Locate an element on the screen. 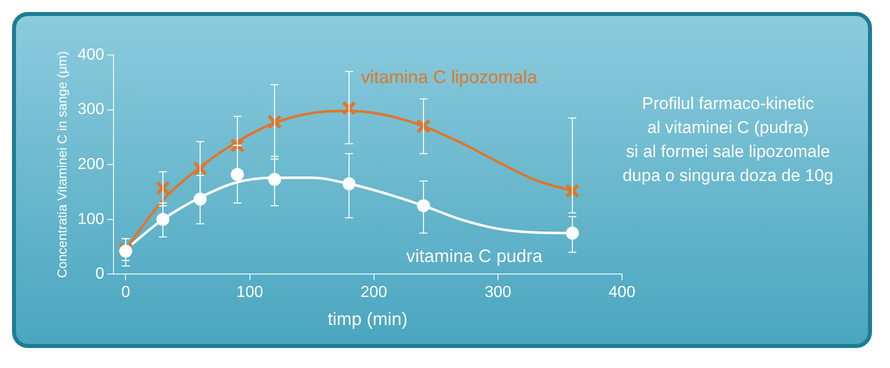 The image size is (890, 368). series-label: vitamina C lipozomala is located at coordinates (449, 77).